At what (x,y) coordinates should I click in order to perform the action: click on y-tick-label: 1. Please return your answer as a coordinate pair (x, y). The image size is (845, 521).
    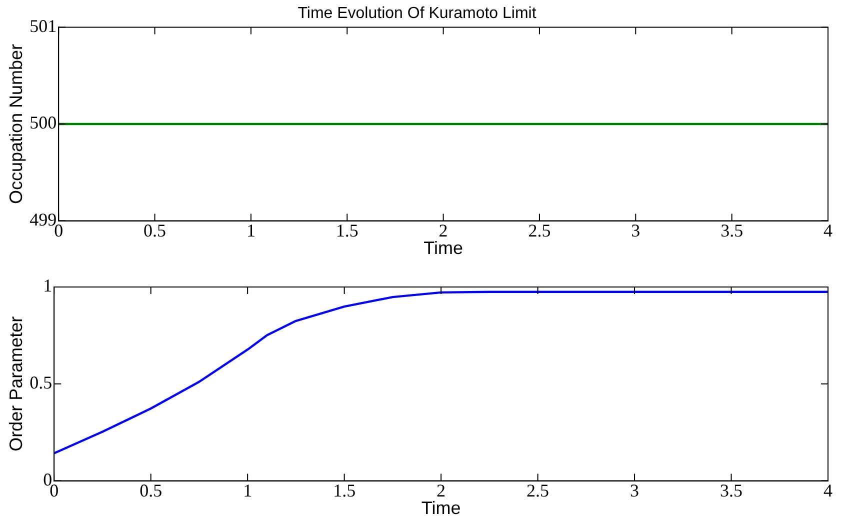
    Looking at the image, I should click on (47, 286).